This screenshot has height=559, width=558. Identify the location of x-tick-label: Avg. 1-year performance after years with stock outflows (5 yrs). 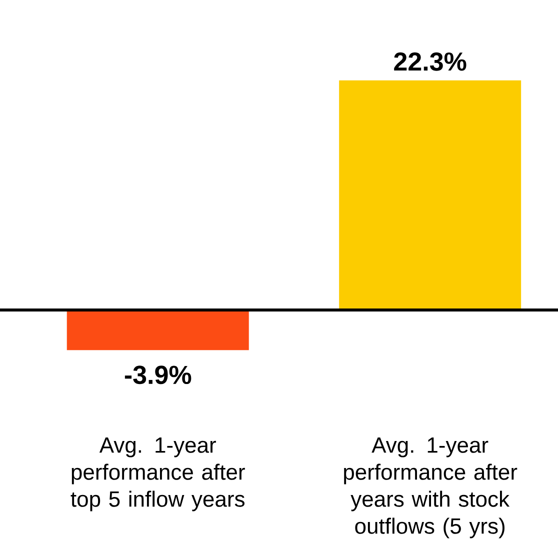
(431, 488).